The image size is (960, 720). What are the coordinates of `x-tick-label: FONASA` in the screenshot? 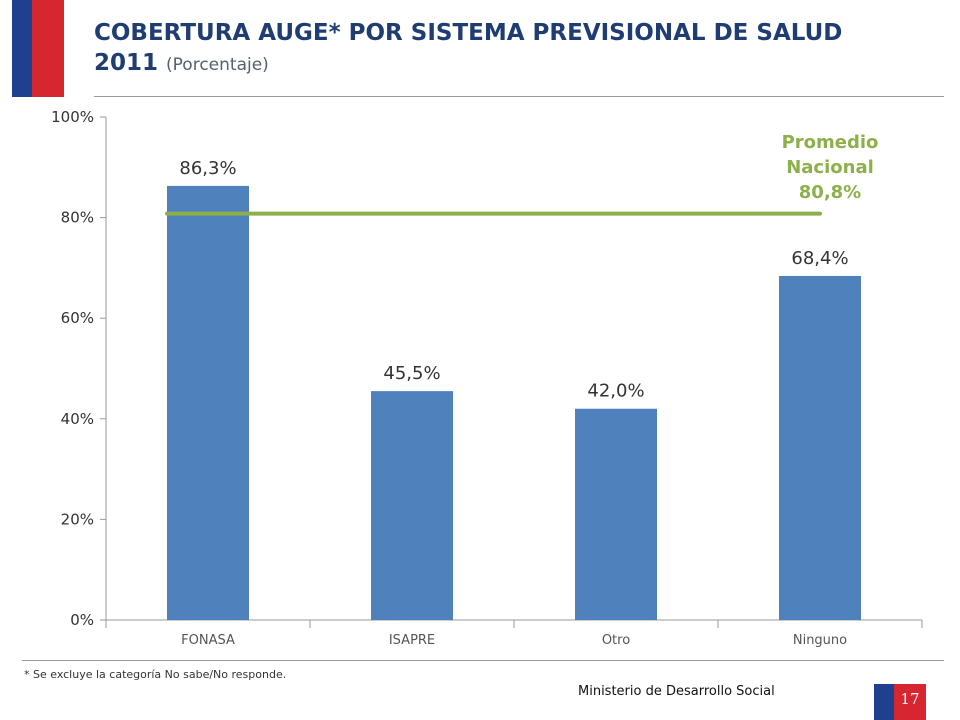 It's located at (208, 640).